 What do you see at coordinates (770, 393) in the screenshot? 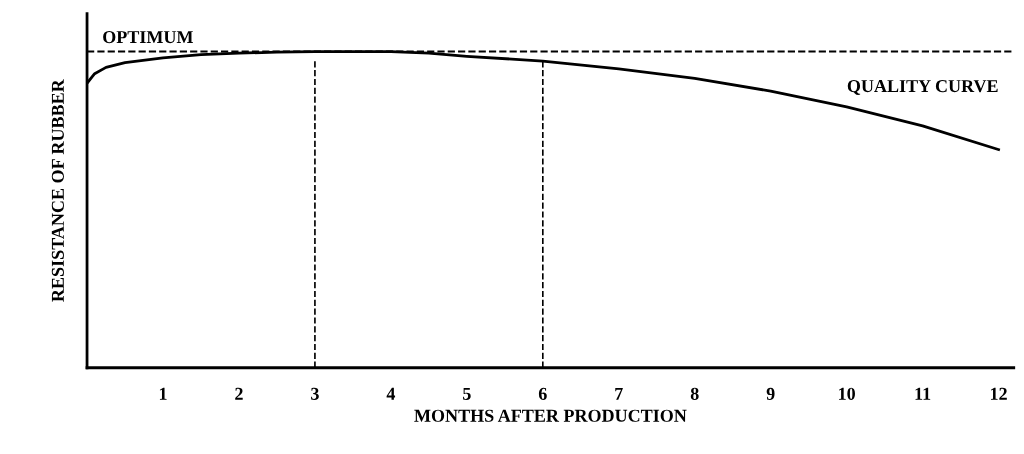
I see `x-tick-label: 9` at bounding box center [770, 393].